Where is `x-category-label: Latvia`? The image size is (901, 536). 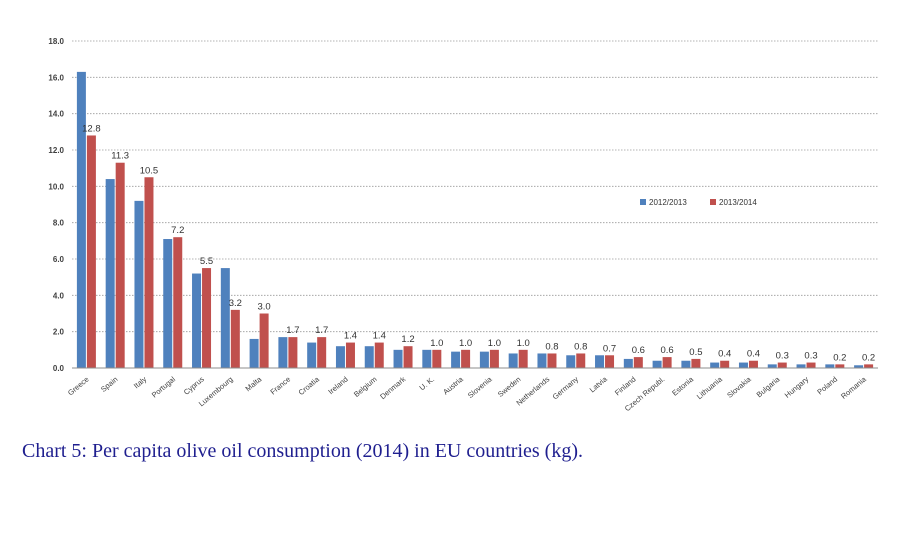
x-category-label: Latvia is located at coordinates (599, 384).